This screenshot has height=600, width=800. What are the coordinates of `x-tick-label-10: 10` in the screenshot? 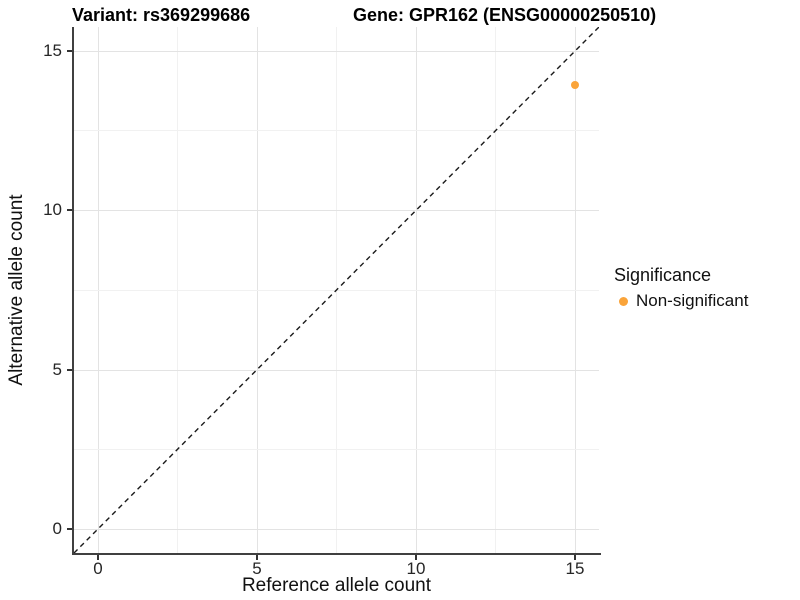 It's located at (416, 568).